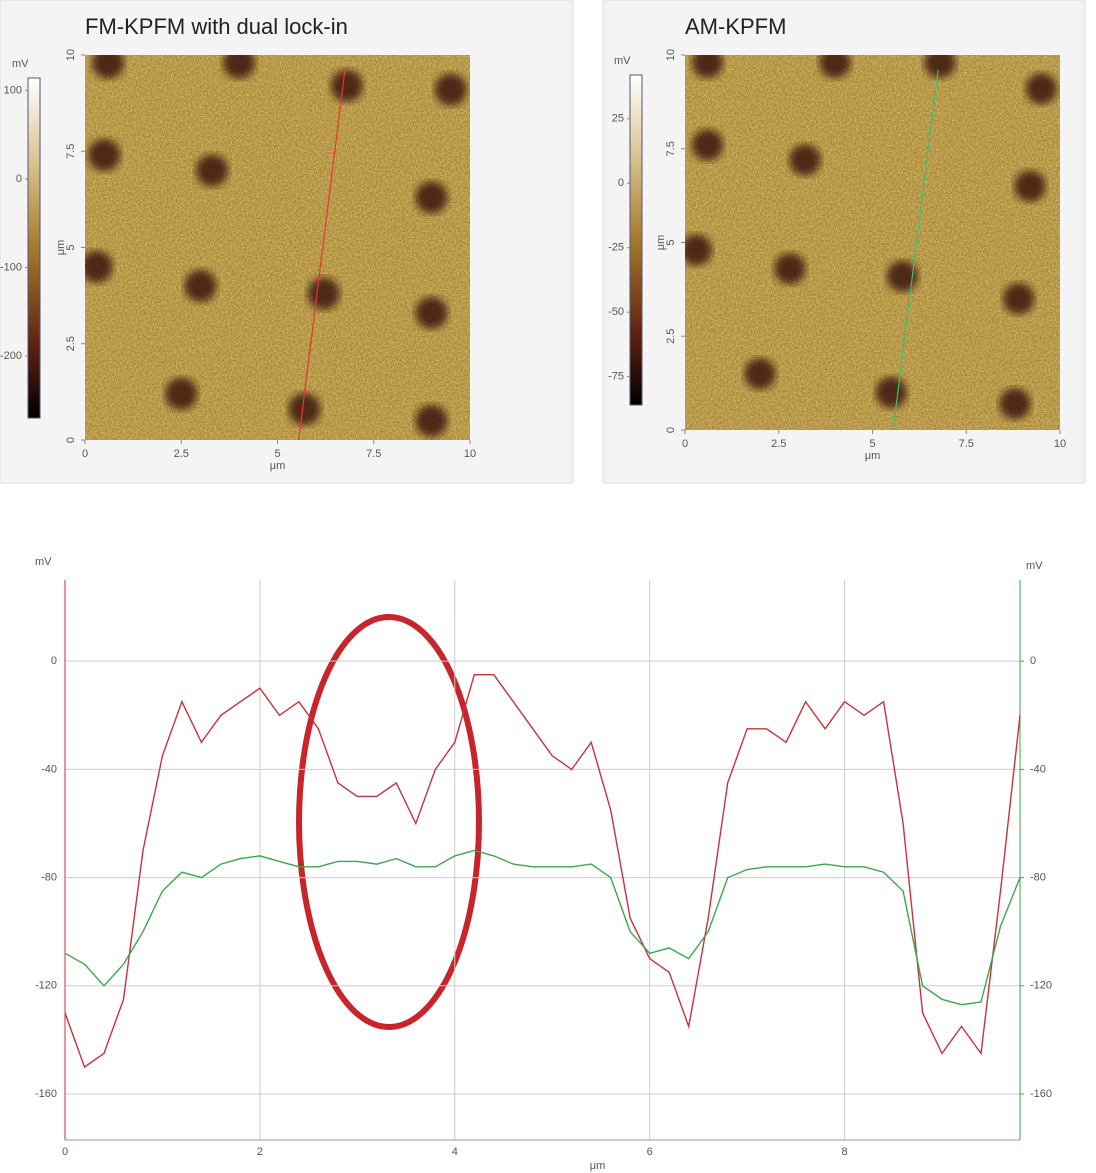  What do you see at coordinates (616, 377) in the screenshot?
I see `colorbar-tick-label: -75` at bounding box center [616, 377].